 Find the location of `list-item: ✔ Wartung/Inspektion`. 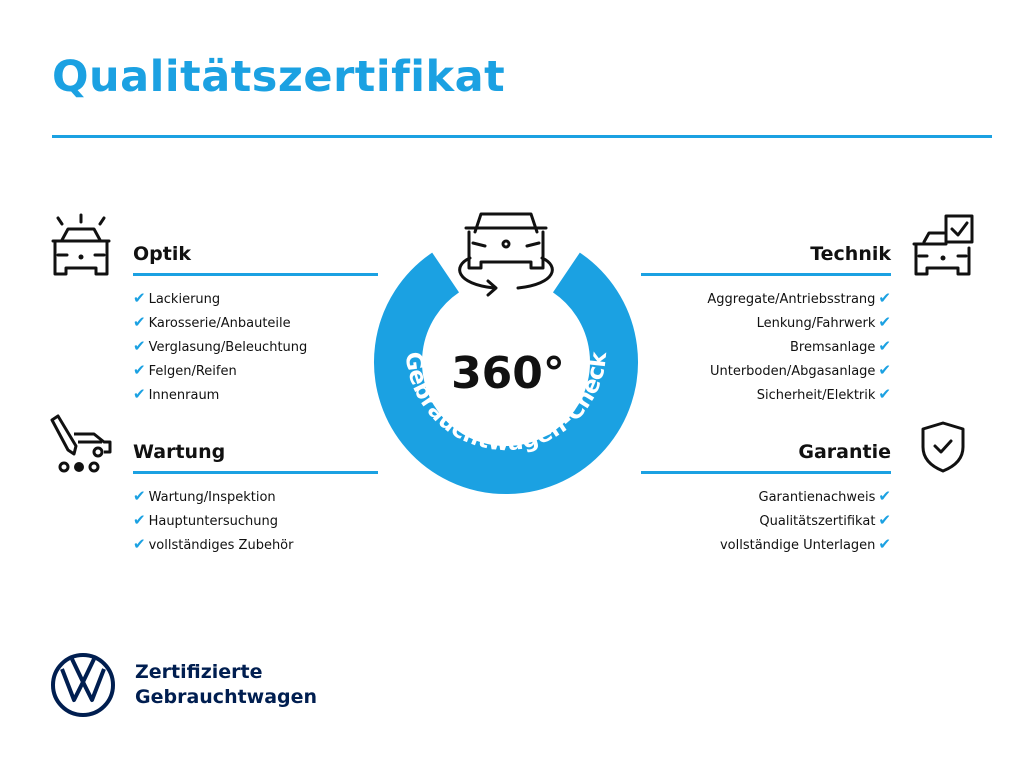

list-item: ✔ Wartung/Inspektion is located at coordinates (204, 496).